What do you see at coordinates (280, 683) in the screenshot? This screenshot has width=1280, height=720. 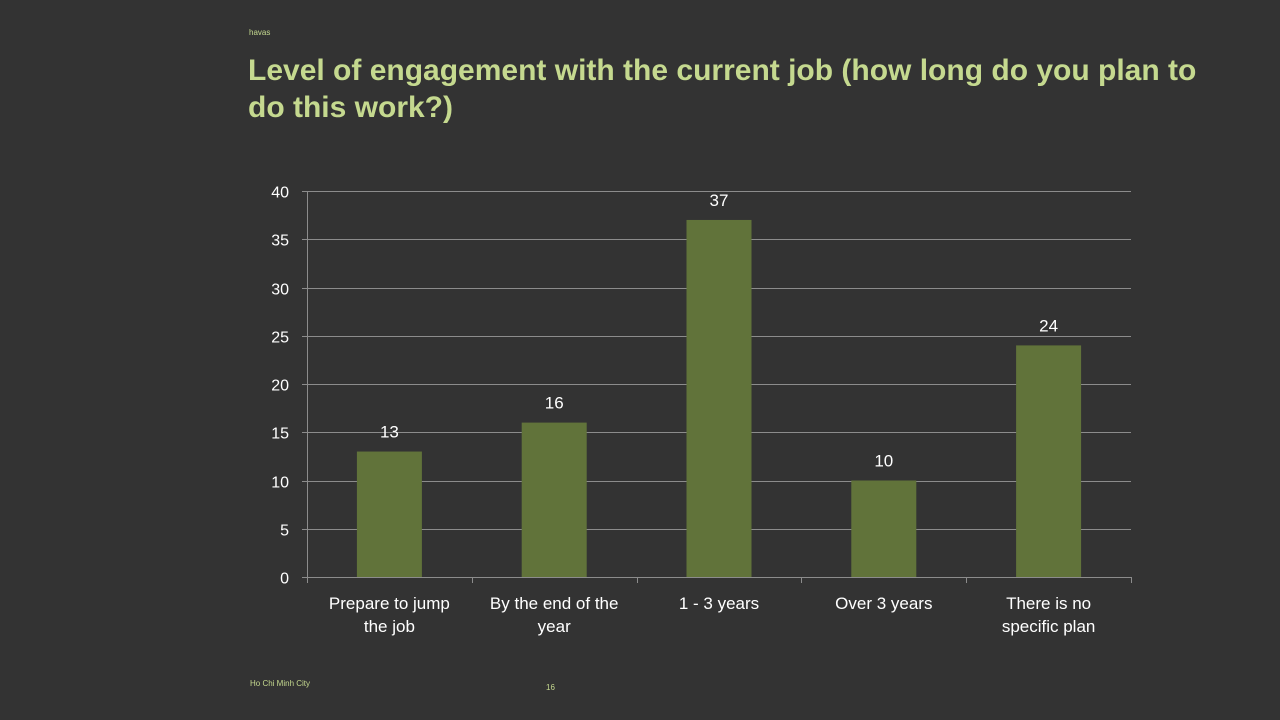 I see `footer-location: Ho Chi Minh City` at bounding box center [280, 683].